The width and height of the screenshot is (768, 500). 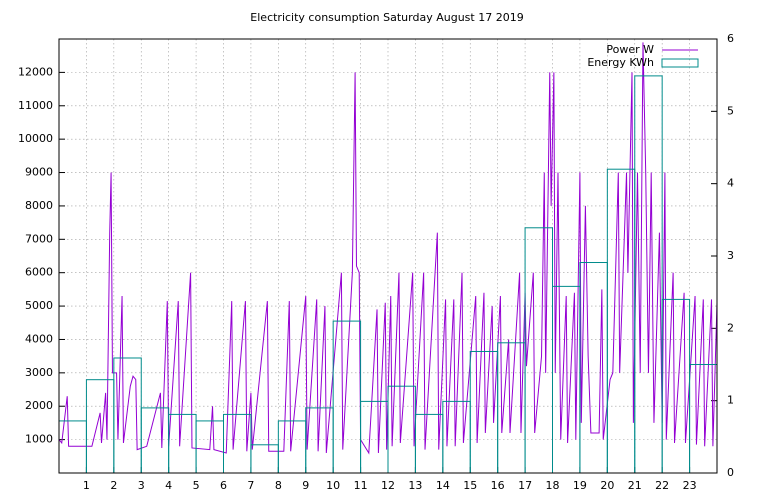 I want to click on y-tick-label: 9000, so click(x=39, y=172).